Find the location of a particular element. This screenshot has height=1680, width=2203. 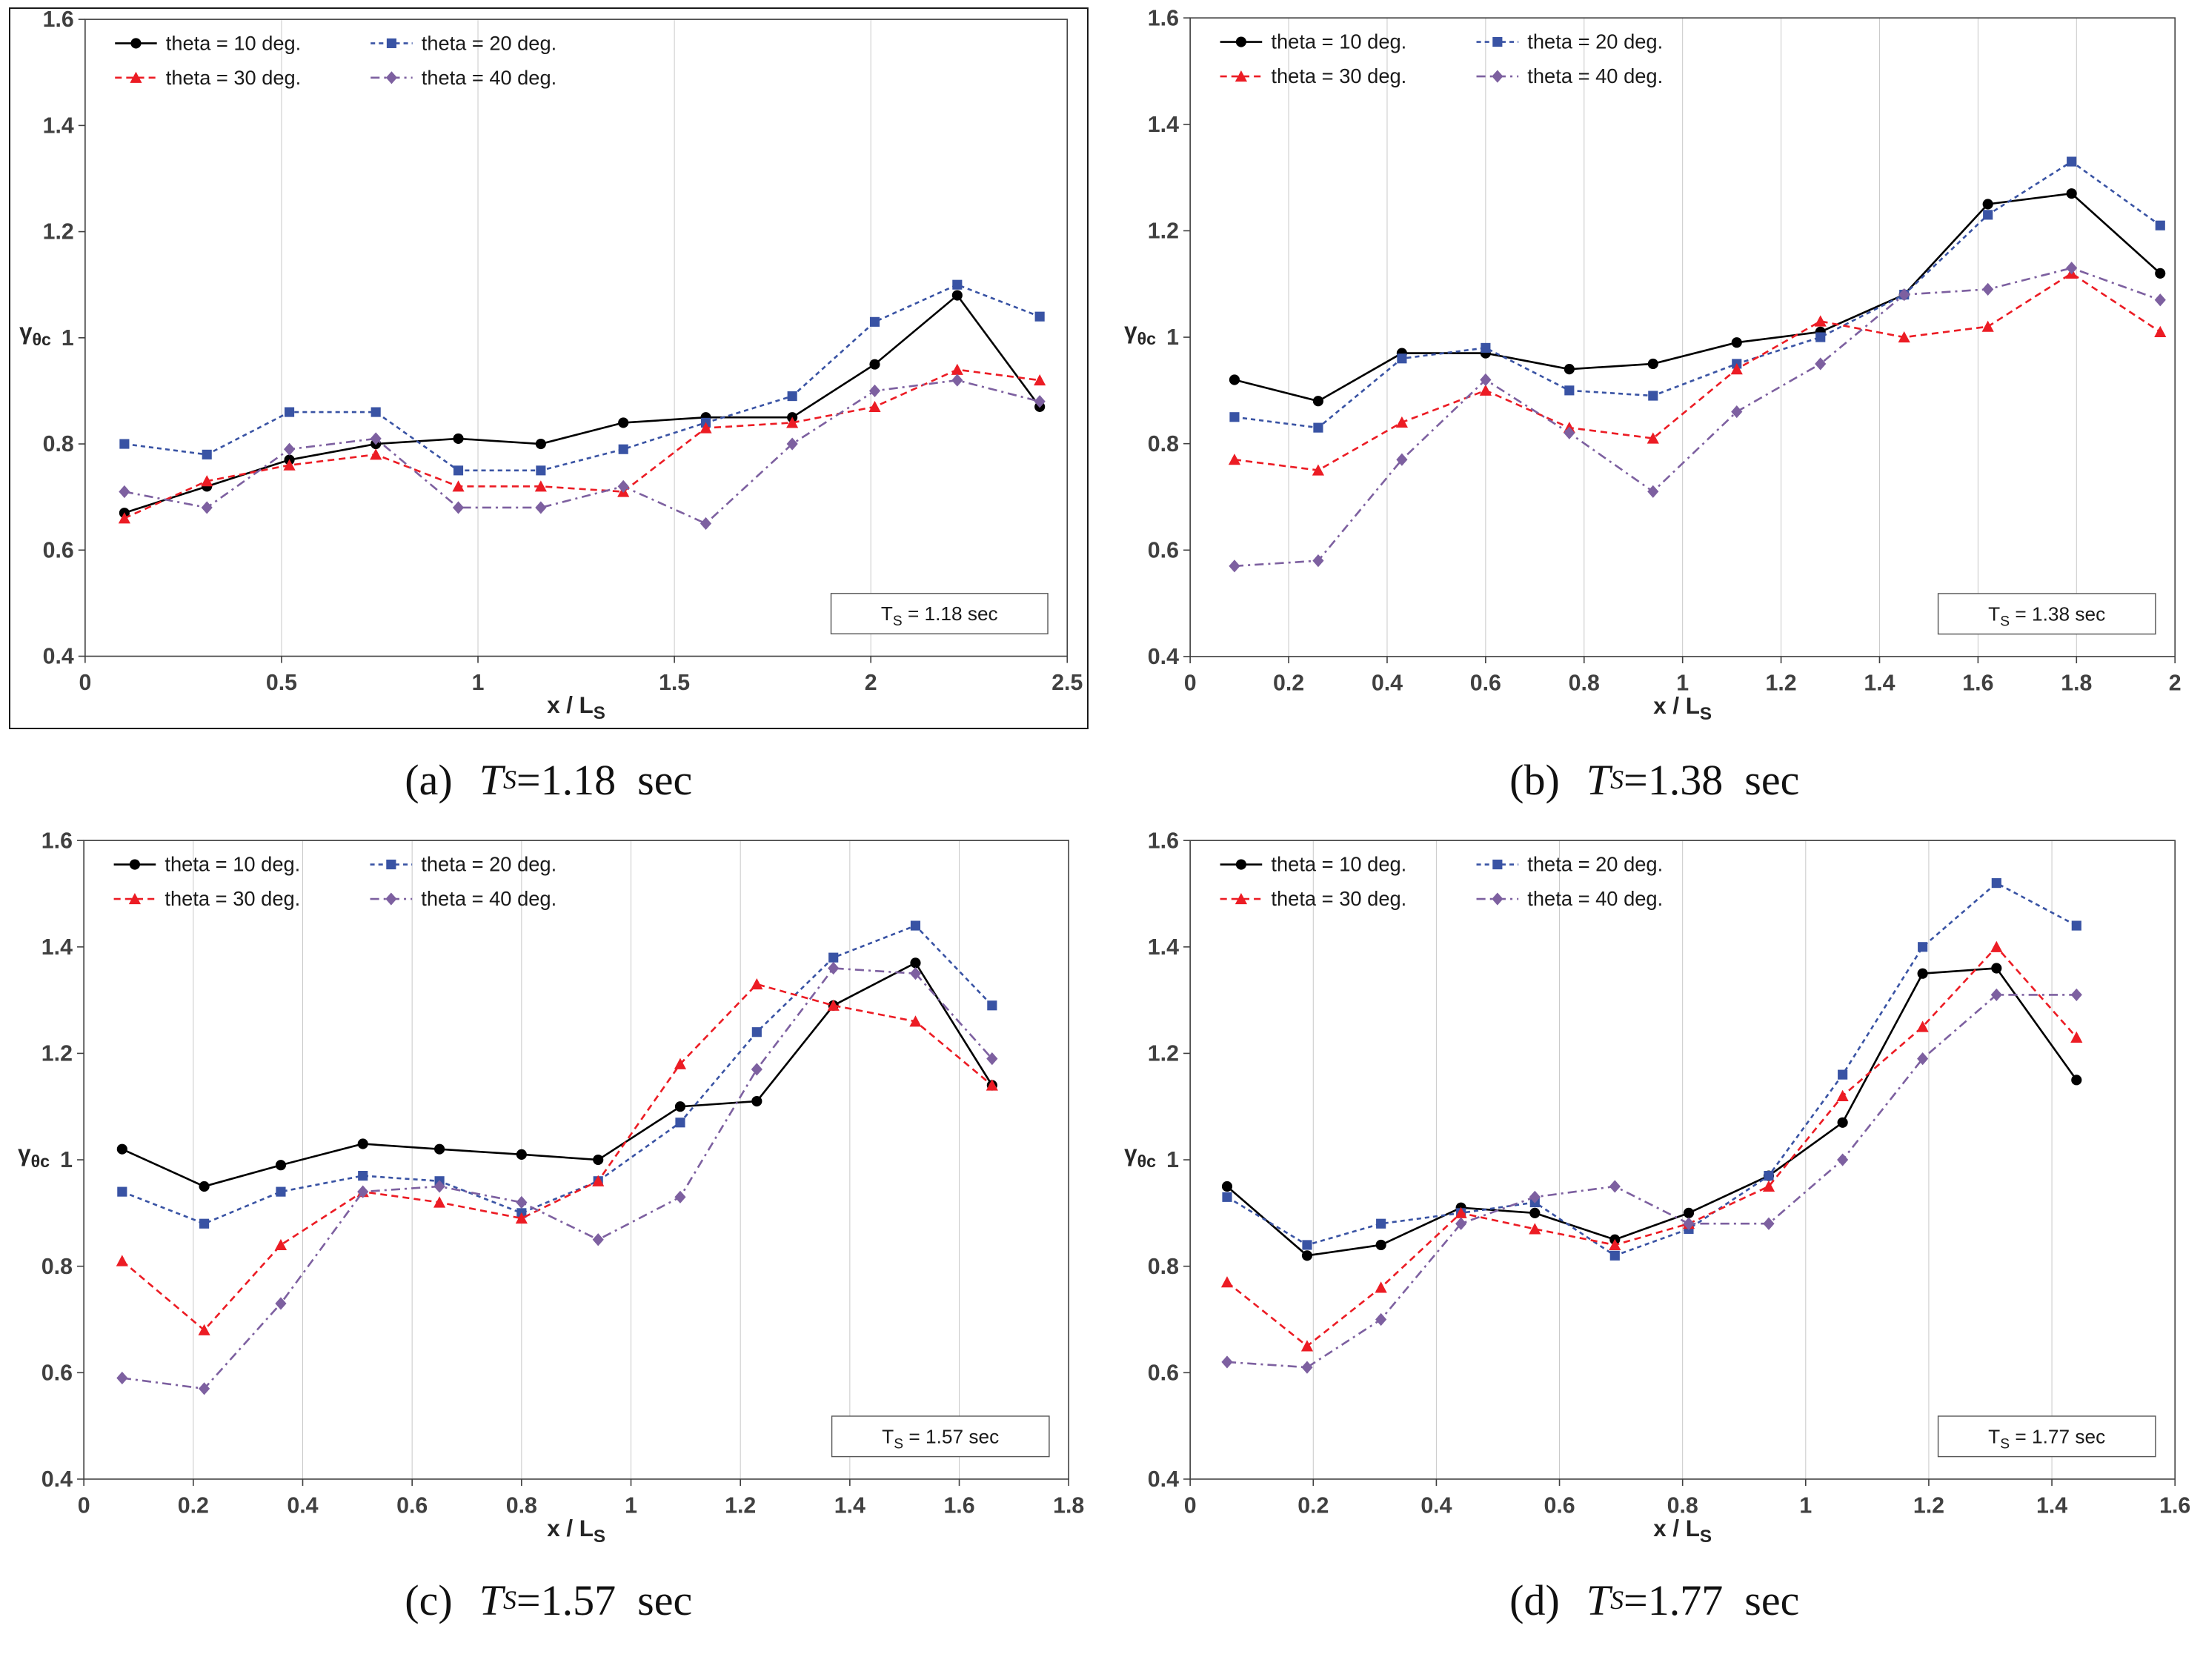

caption-c: (c) T S =1.57 sec is located at coordinates (549, 1600).